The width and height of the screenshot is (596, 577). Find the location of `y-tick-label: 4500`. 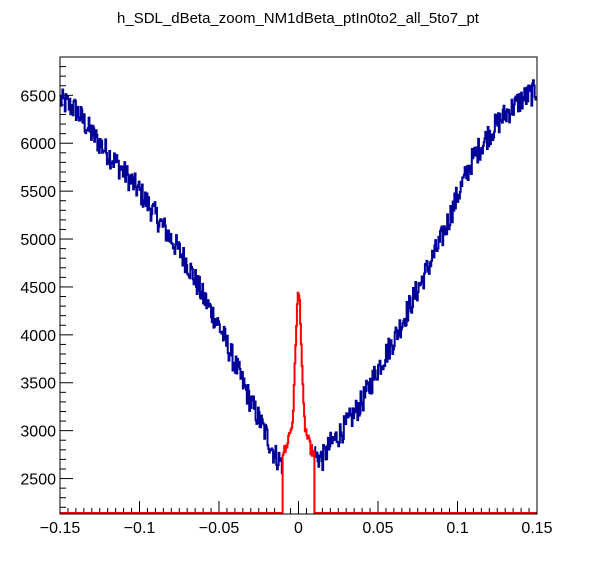

y-tick-label: 4500 is located at coordinates (38, 288).